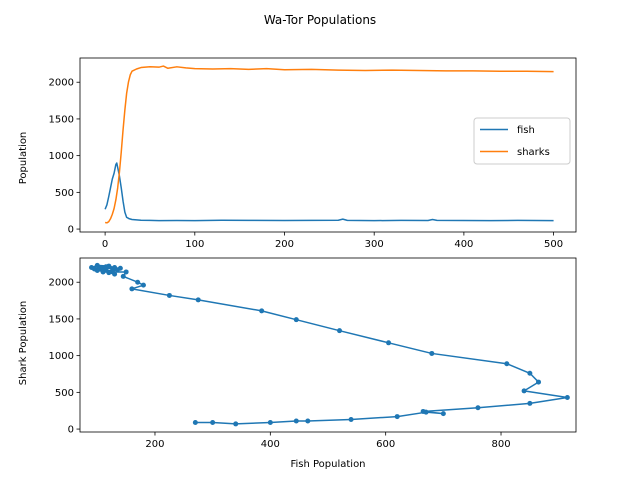 The image size is (640, 484). I want to click on top-x-tick-label: 300, so click(374, 244).